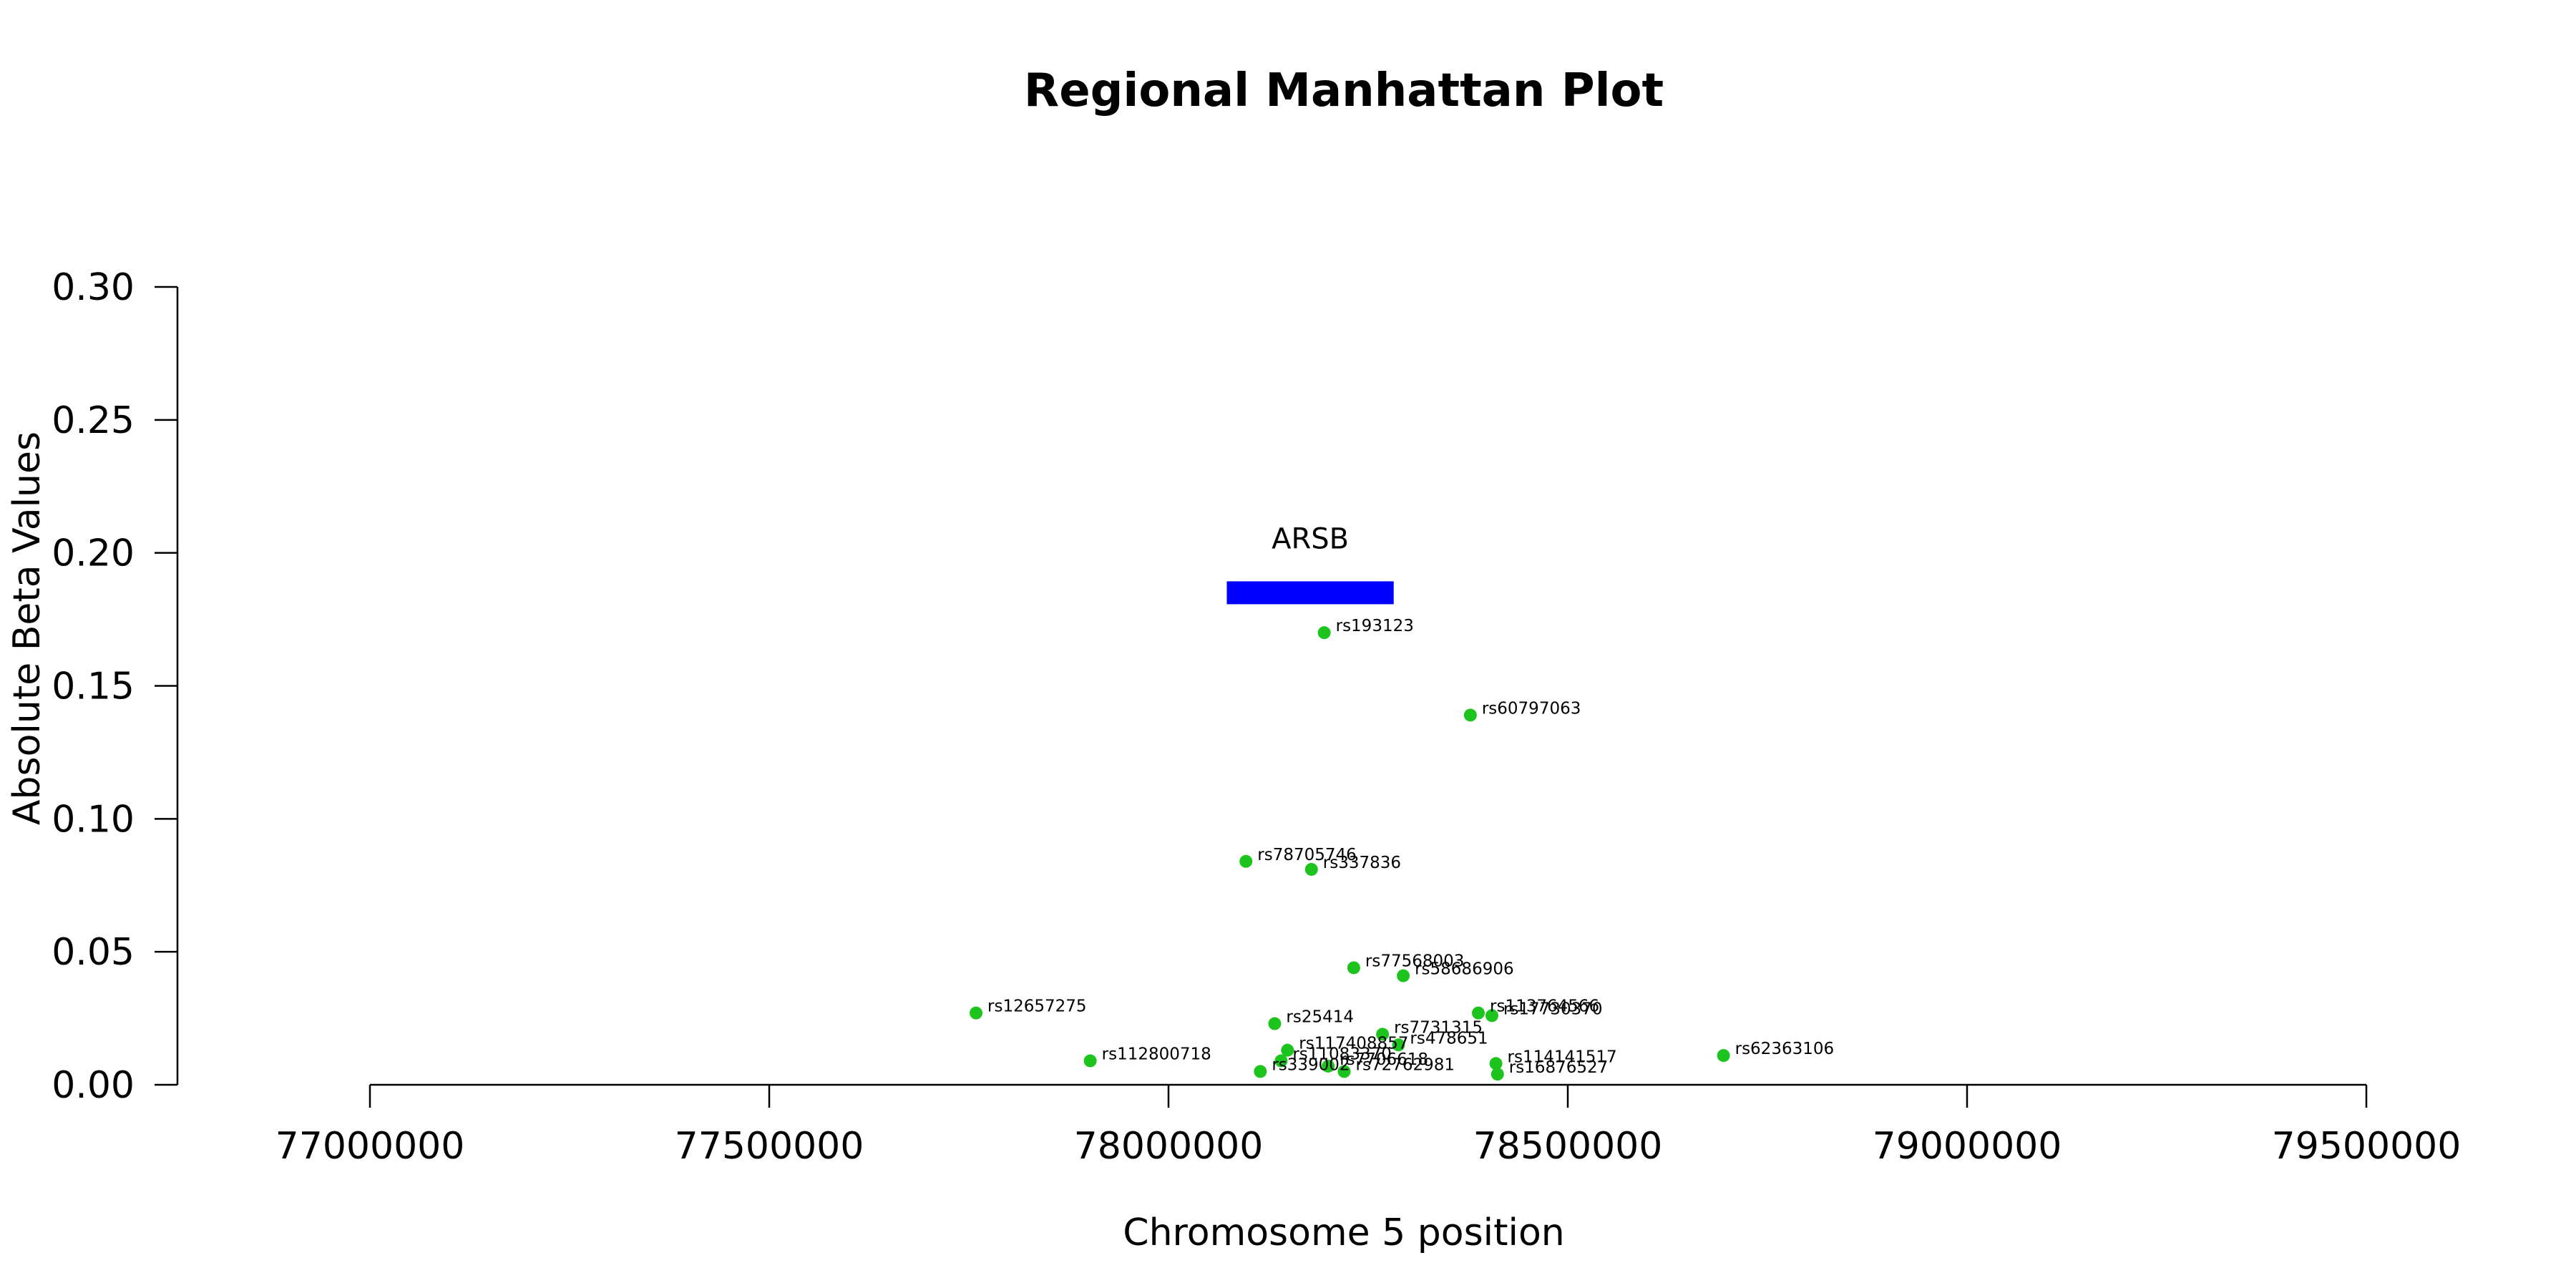 The width and height of the screenshot is (2576, 1288). I want to click on snp-label: rs11083370, so click(1342, 1054).